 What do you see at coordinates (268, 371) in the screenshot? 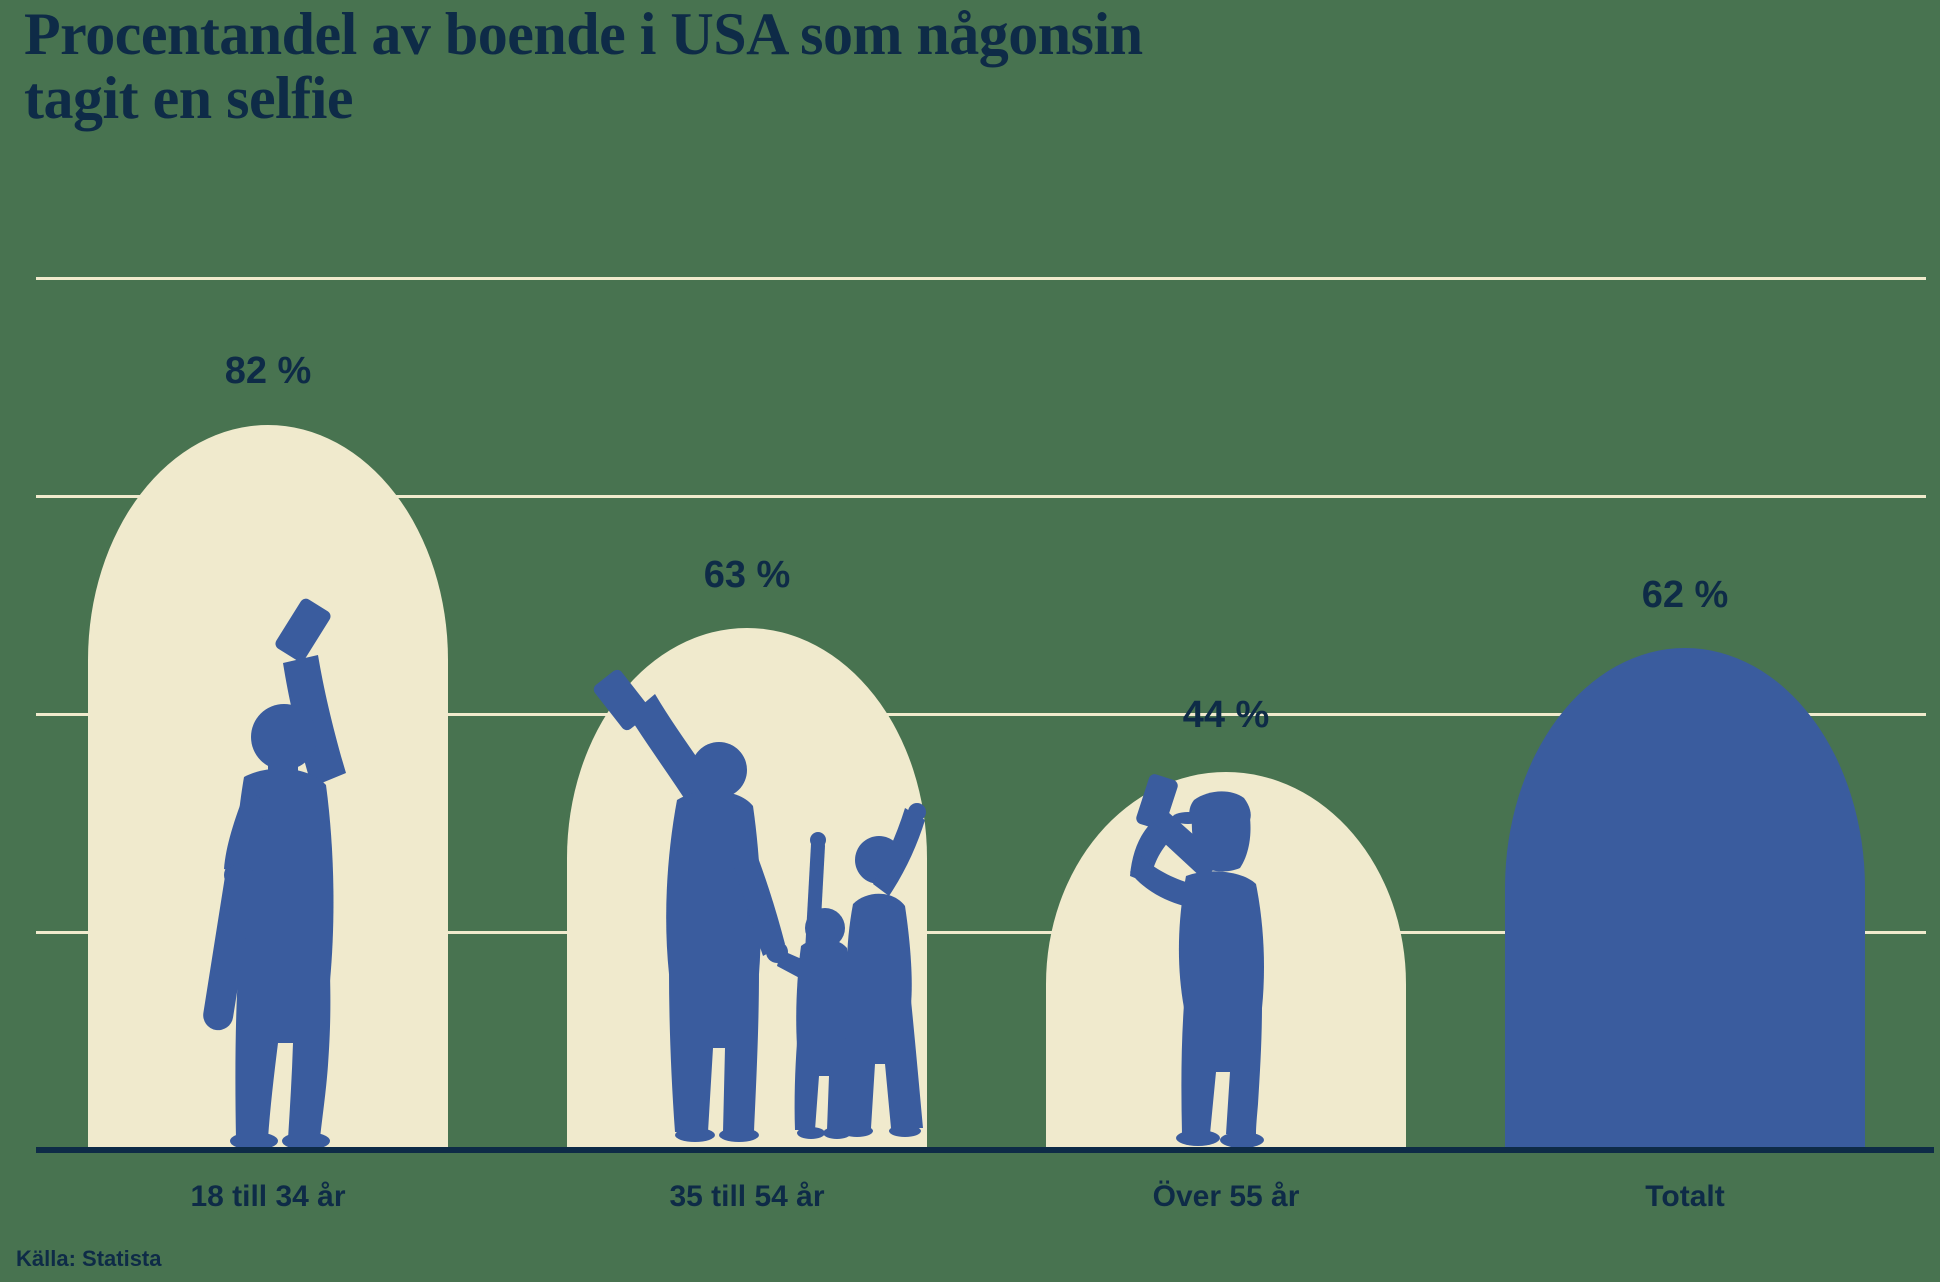
I see `value-label-18-34: 82 %` at bounding box center [268, 371].